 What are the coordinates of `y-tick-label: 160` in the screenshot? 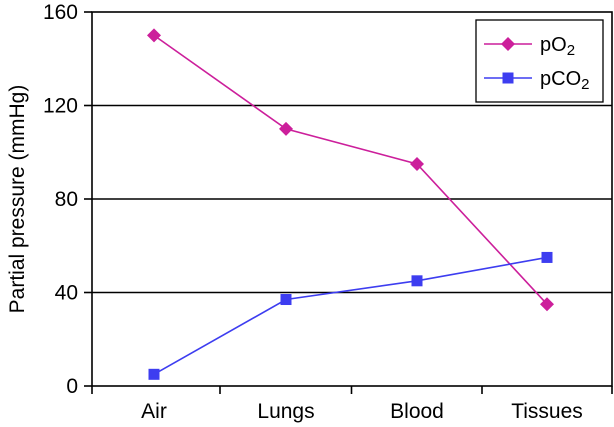 It's located at (60, 12).